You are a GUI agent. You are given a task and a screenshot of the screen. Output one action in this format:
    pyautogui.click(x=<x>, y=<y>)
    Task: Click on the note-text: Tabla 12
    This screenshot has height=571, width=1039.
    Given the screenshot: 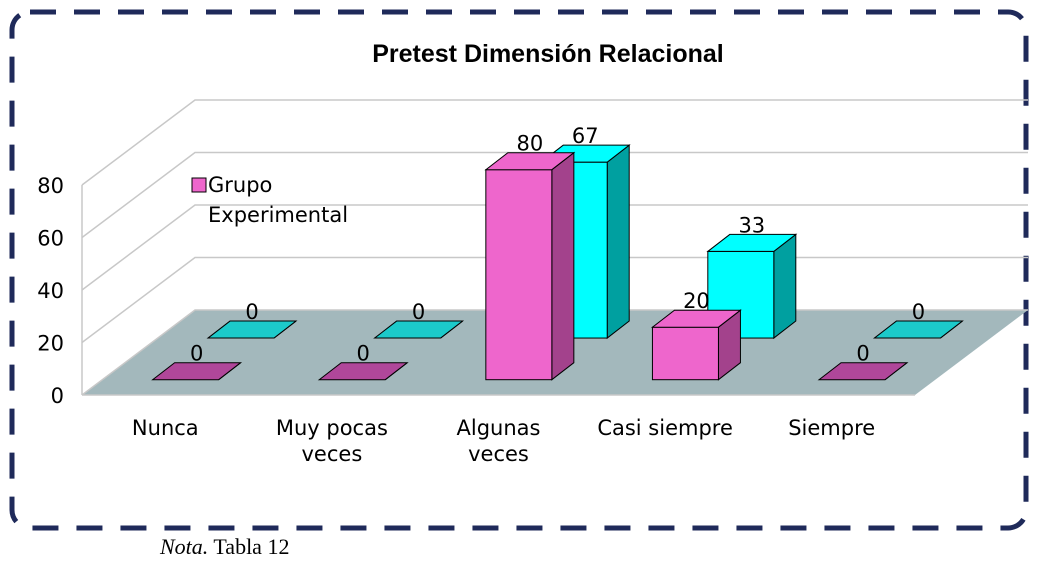 What is the action you would take?
    pyautogui.click(x=251, y=546)
    